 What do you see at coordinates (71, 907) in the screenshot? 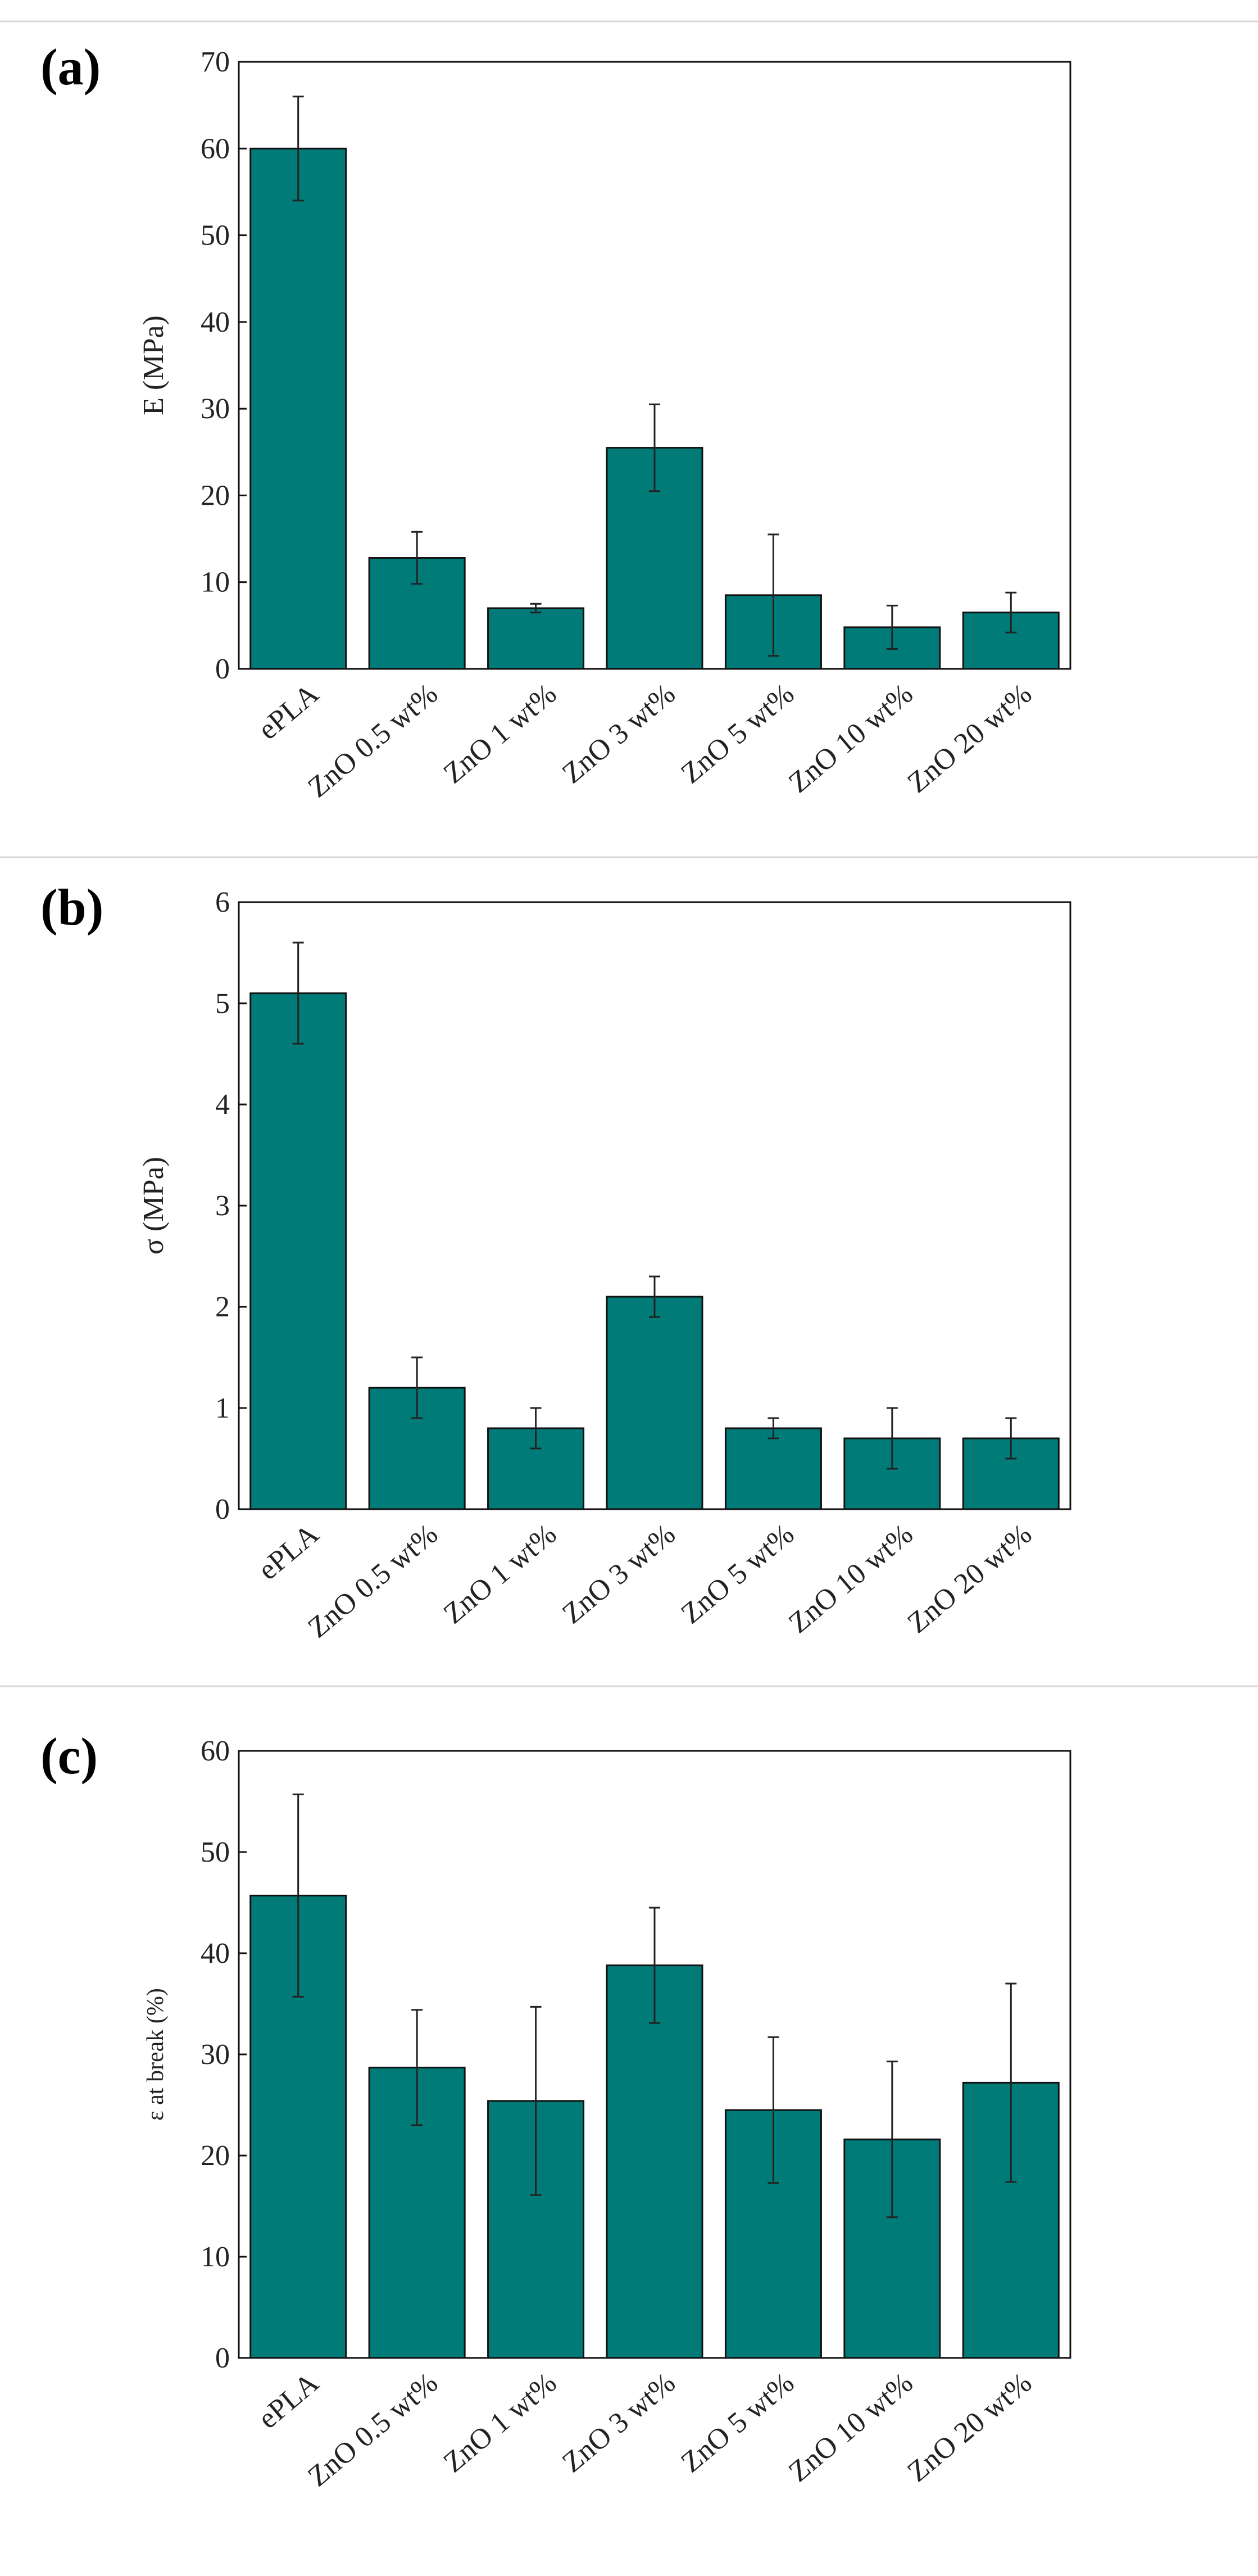
I see `panel-label: (b)` at bounding box center [71, 907].